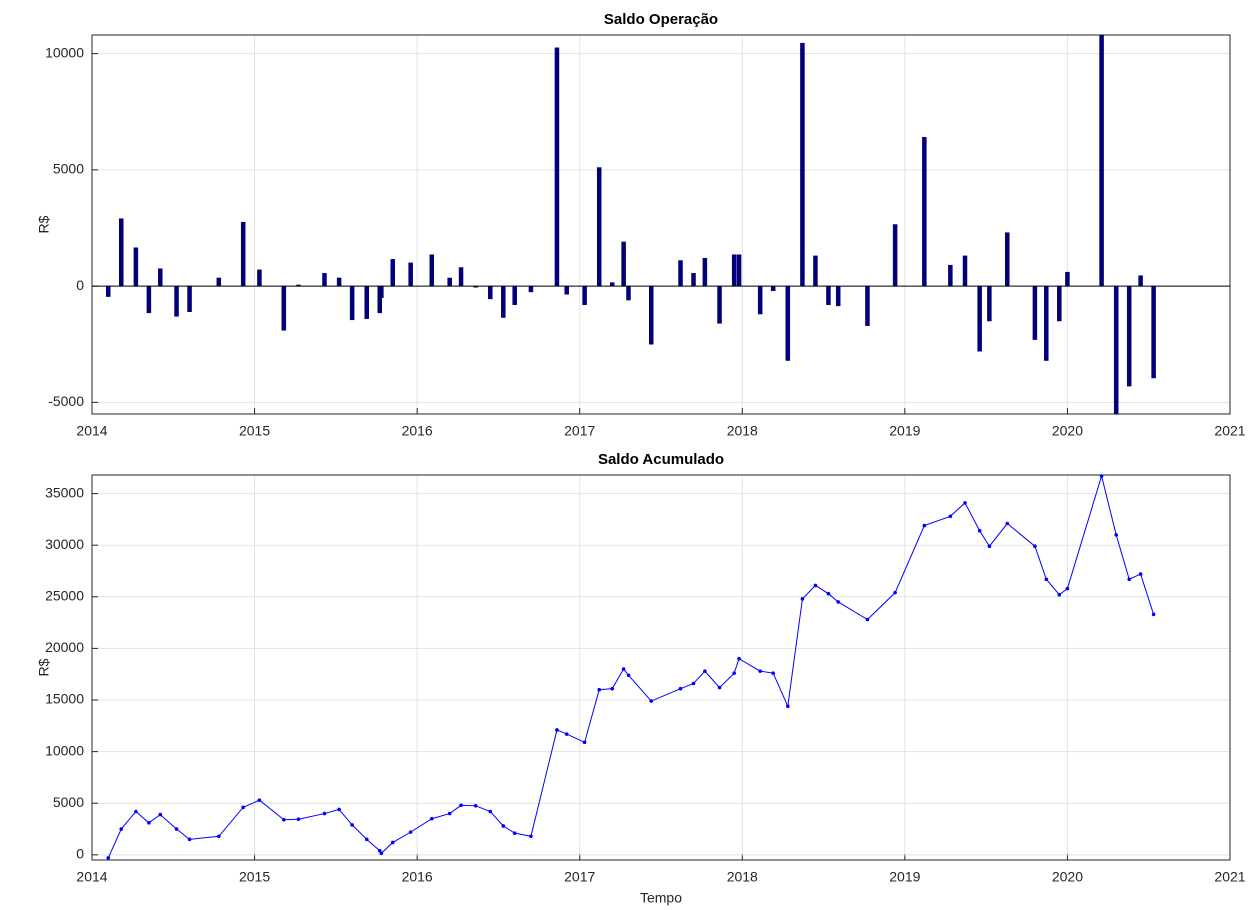 This screenshot has height=910, width=1253. I want to click on x-tick-label: 2020, so click(1067, 431).